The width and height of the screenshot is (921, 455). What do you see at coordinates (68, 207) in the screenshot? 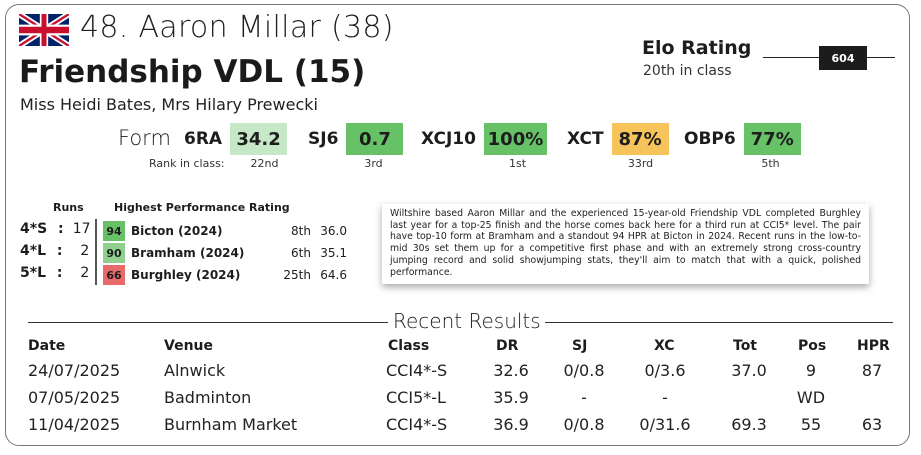
I see `runs-header: Runs` at bounding box center [68, 207].